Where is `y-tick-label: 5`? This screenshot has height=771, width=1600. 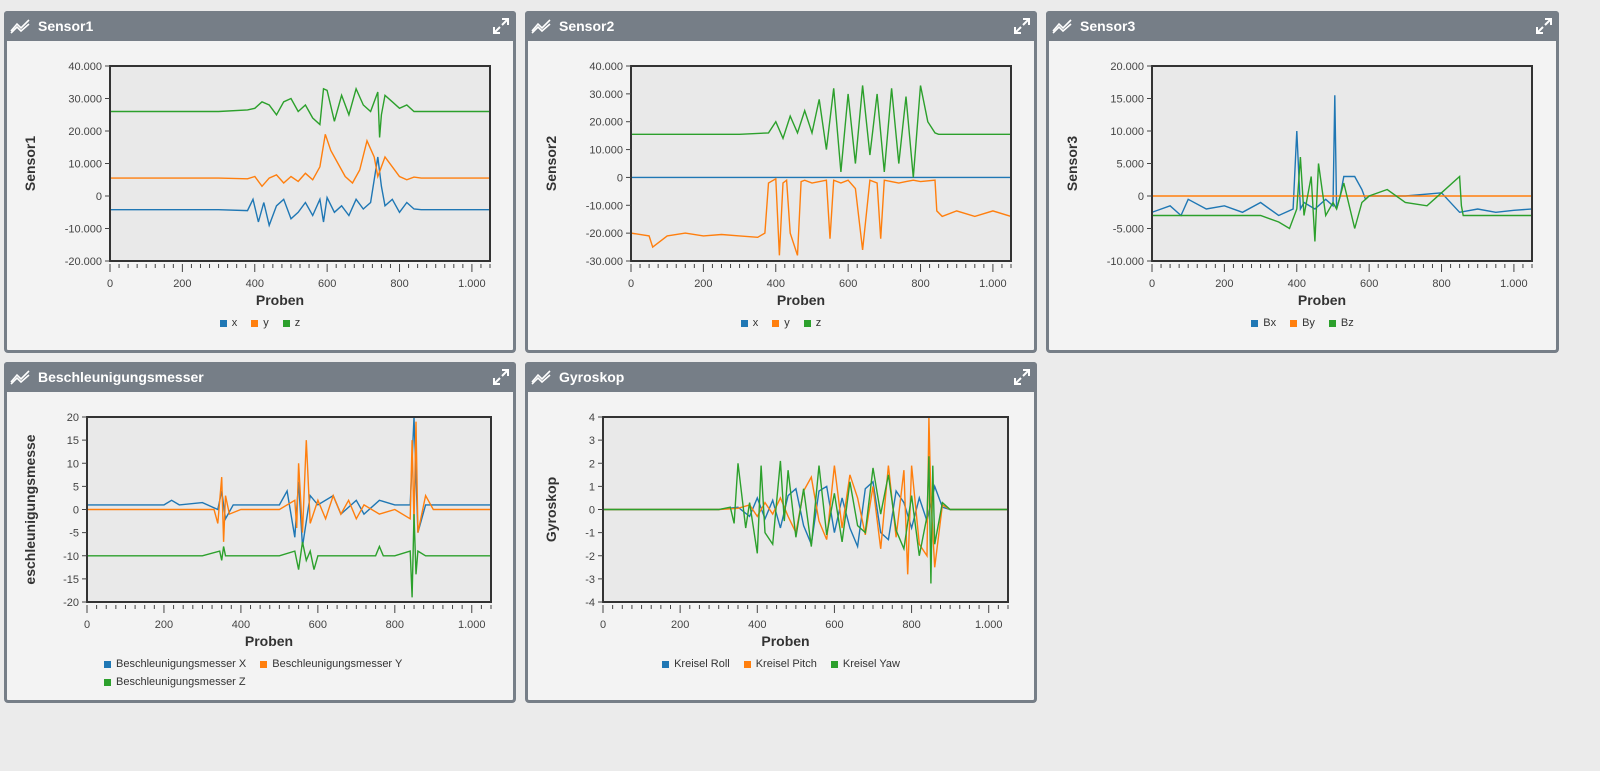
y-tick-label: 5 is located at coordinates (76, 487).